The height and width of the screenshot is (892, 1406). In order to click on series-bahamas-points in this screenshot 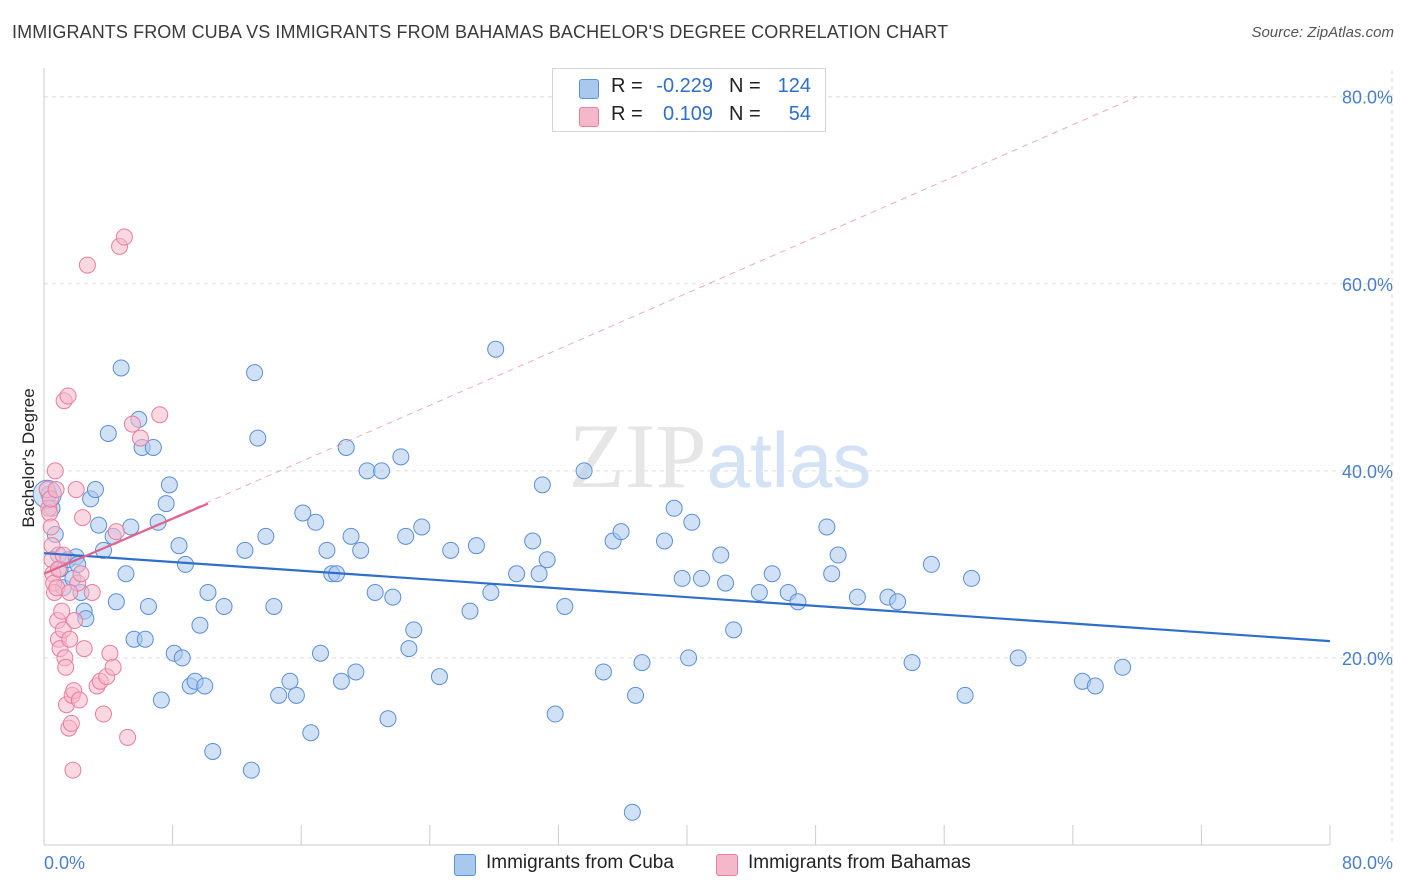, I will do `click(103, 503)`.